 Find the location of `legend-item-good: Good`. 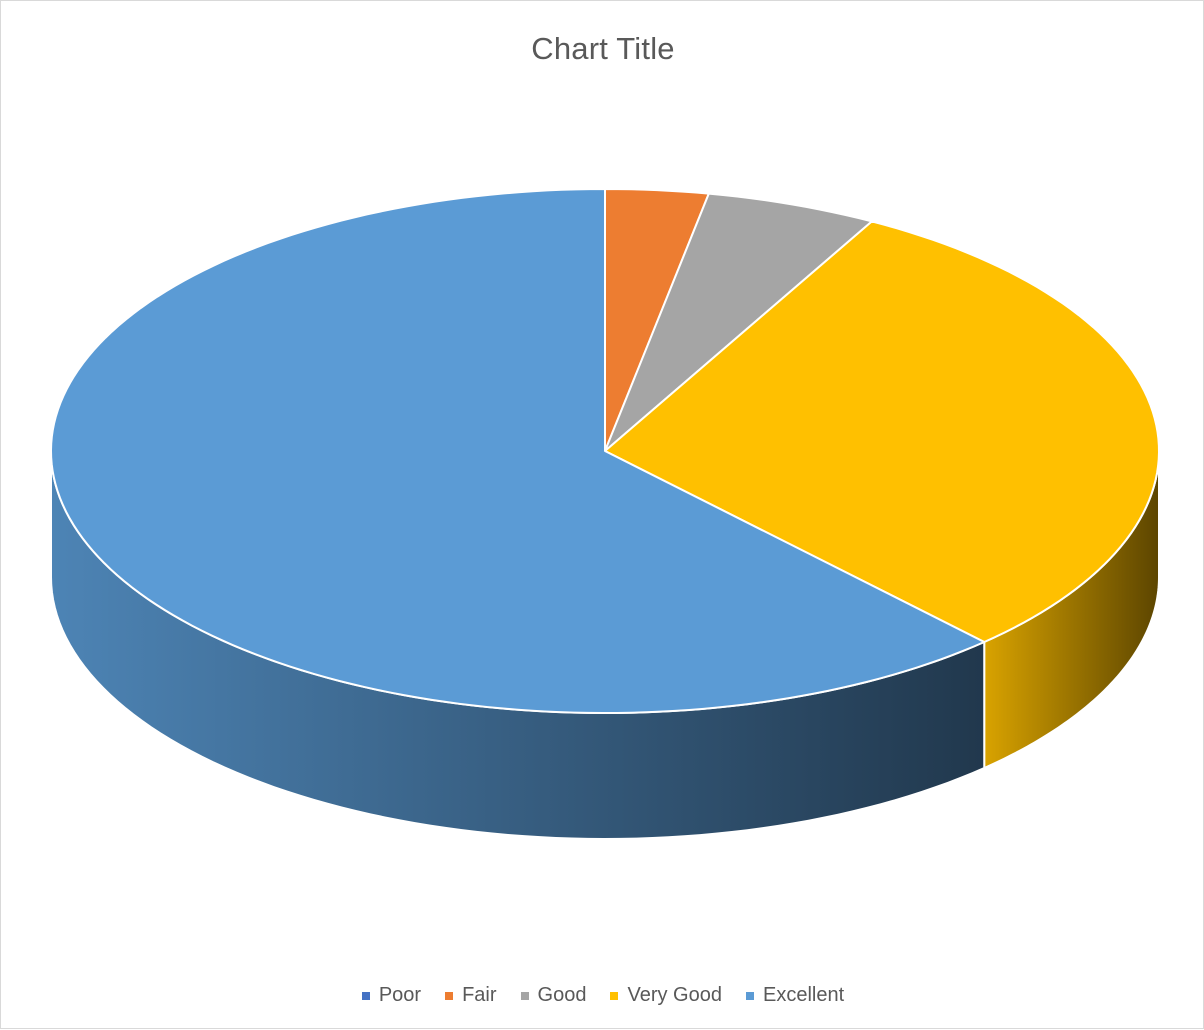

legend-item-good: Good is located at coordinates (553, 995).